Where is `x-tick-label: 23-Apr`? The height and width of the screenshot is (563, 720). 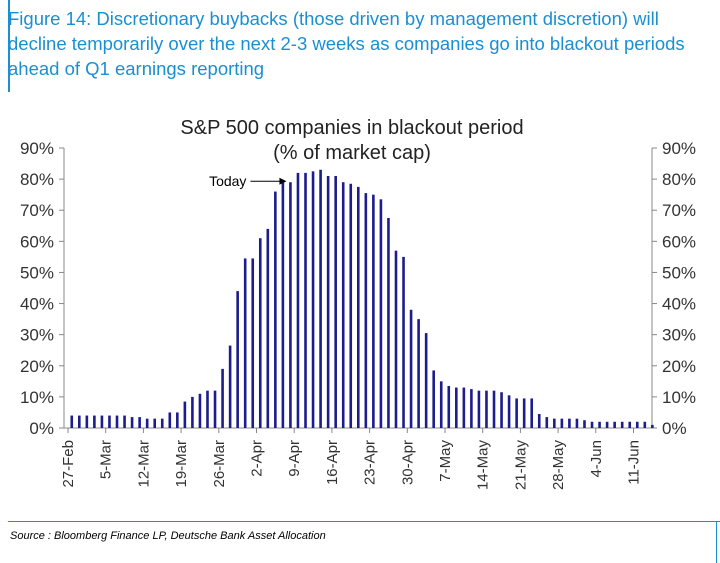 x-tick-label: 23-Apr is located at coordinates (370, 462).